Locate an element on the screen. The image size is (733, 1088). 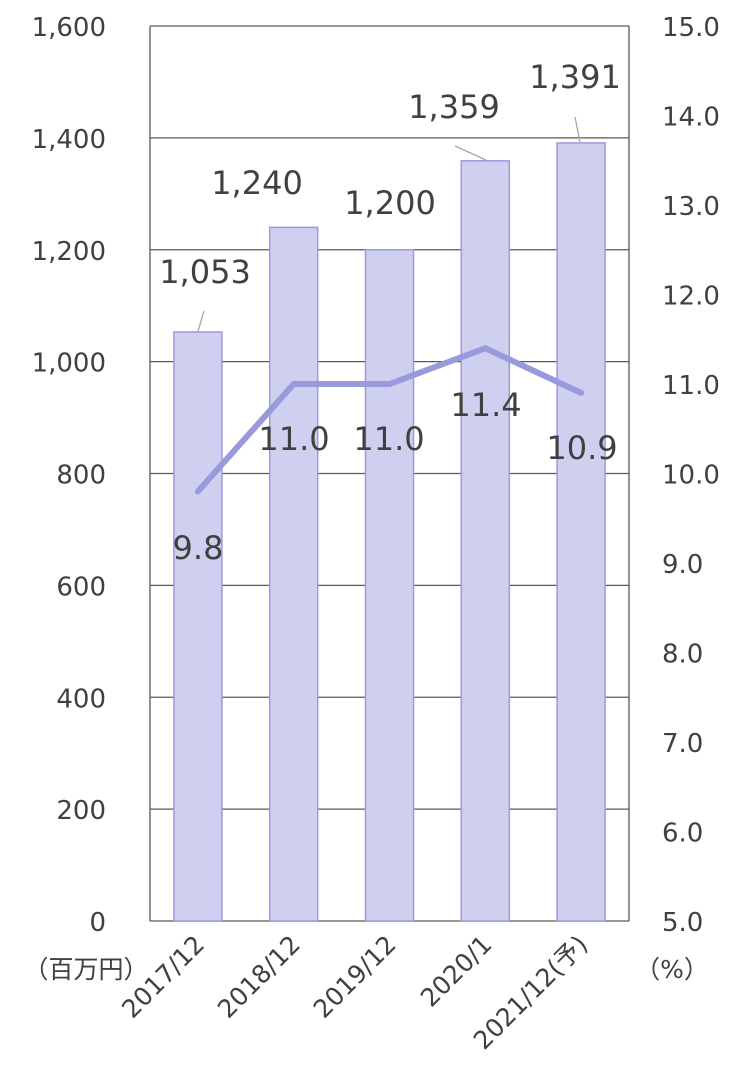
y2-tick-label: 5.0 is located at coordinates (682, 923).